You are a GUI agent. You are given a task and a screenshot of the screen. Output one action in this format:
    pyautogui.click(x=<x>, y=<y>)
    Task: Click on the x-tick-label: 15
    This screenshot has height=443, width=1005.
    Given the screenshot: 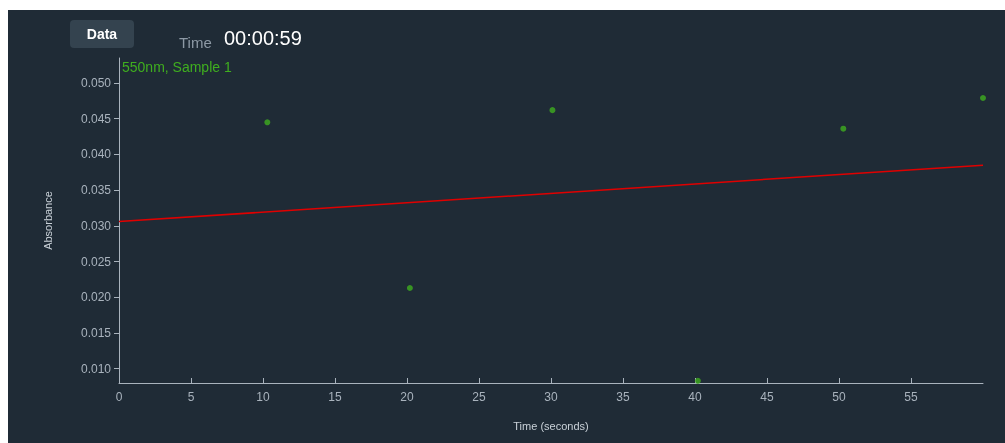 What is the action you would take?
    pyautogui.click(x=335, y=397)
    